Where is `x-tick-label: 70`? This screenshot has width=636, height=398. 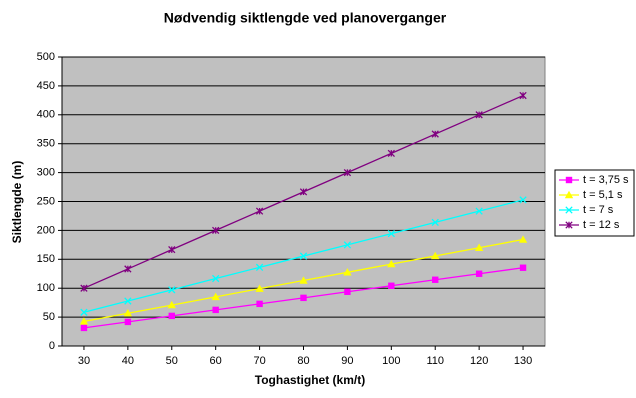
x-tick-label: 70 is located at coordinates (259, 361).